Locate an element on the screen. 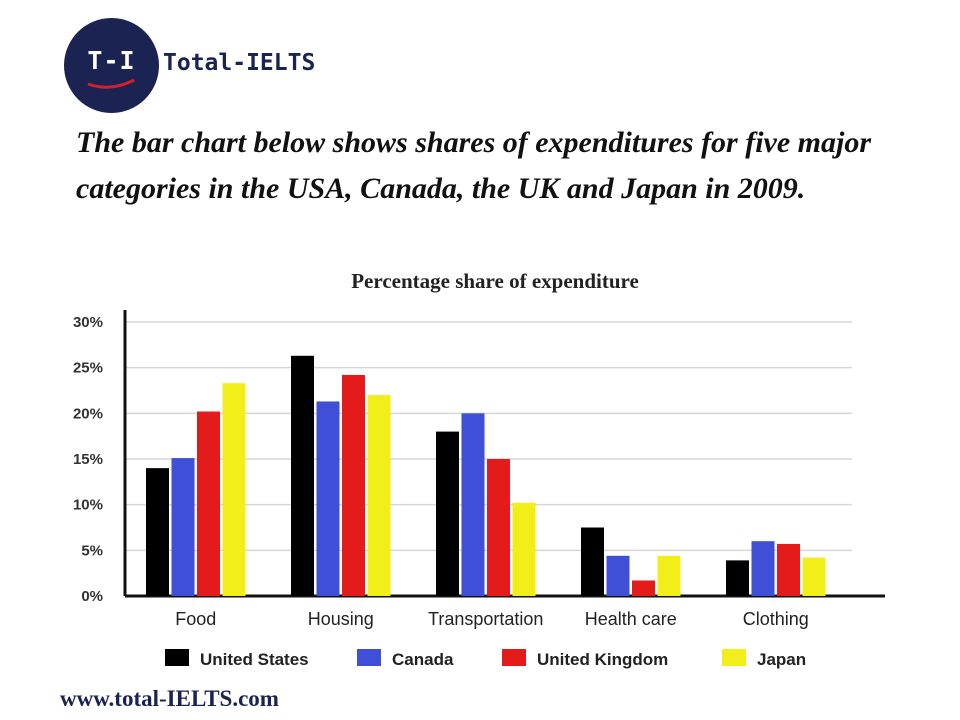 Image resolution: width=960 pixels, height=720 pixels. footer-url: www.total-IELTS.com is located at coordinates (169, 698).